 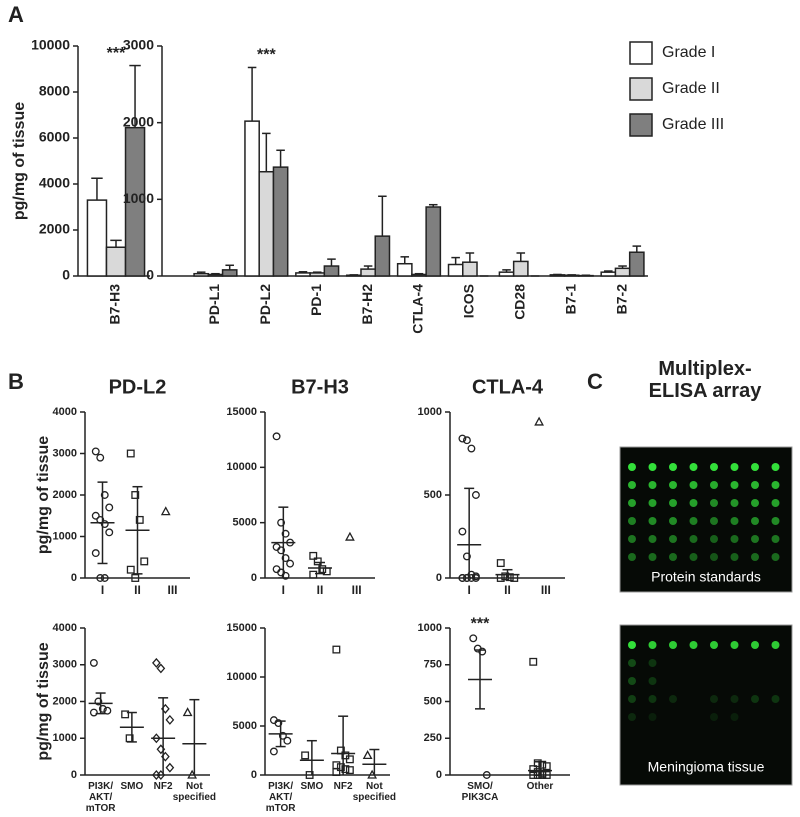 What do you see at coordinates (50, 45) in the screenshot?
I see `y-tick-label: 10000` at bounding box center [50, 45].